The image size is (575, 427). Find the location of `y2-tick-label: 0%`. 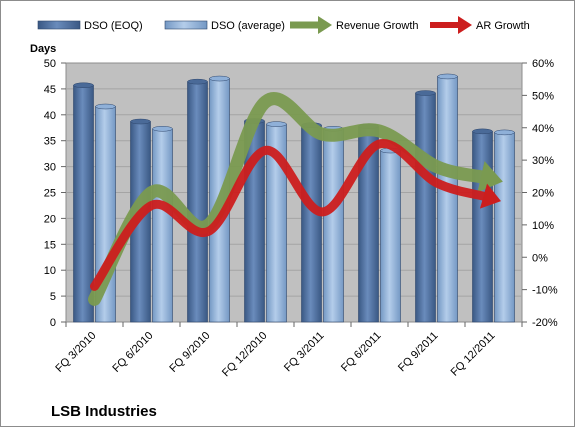

y2-tick-label: 0% is located at coordinates (540, 258).